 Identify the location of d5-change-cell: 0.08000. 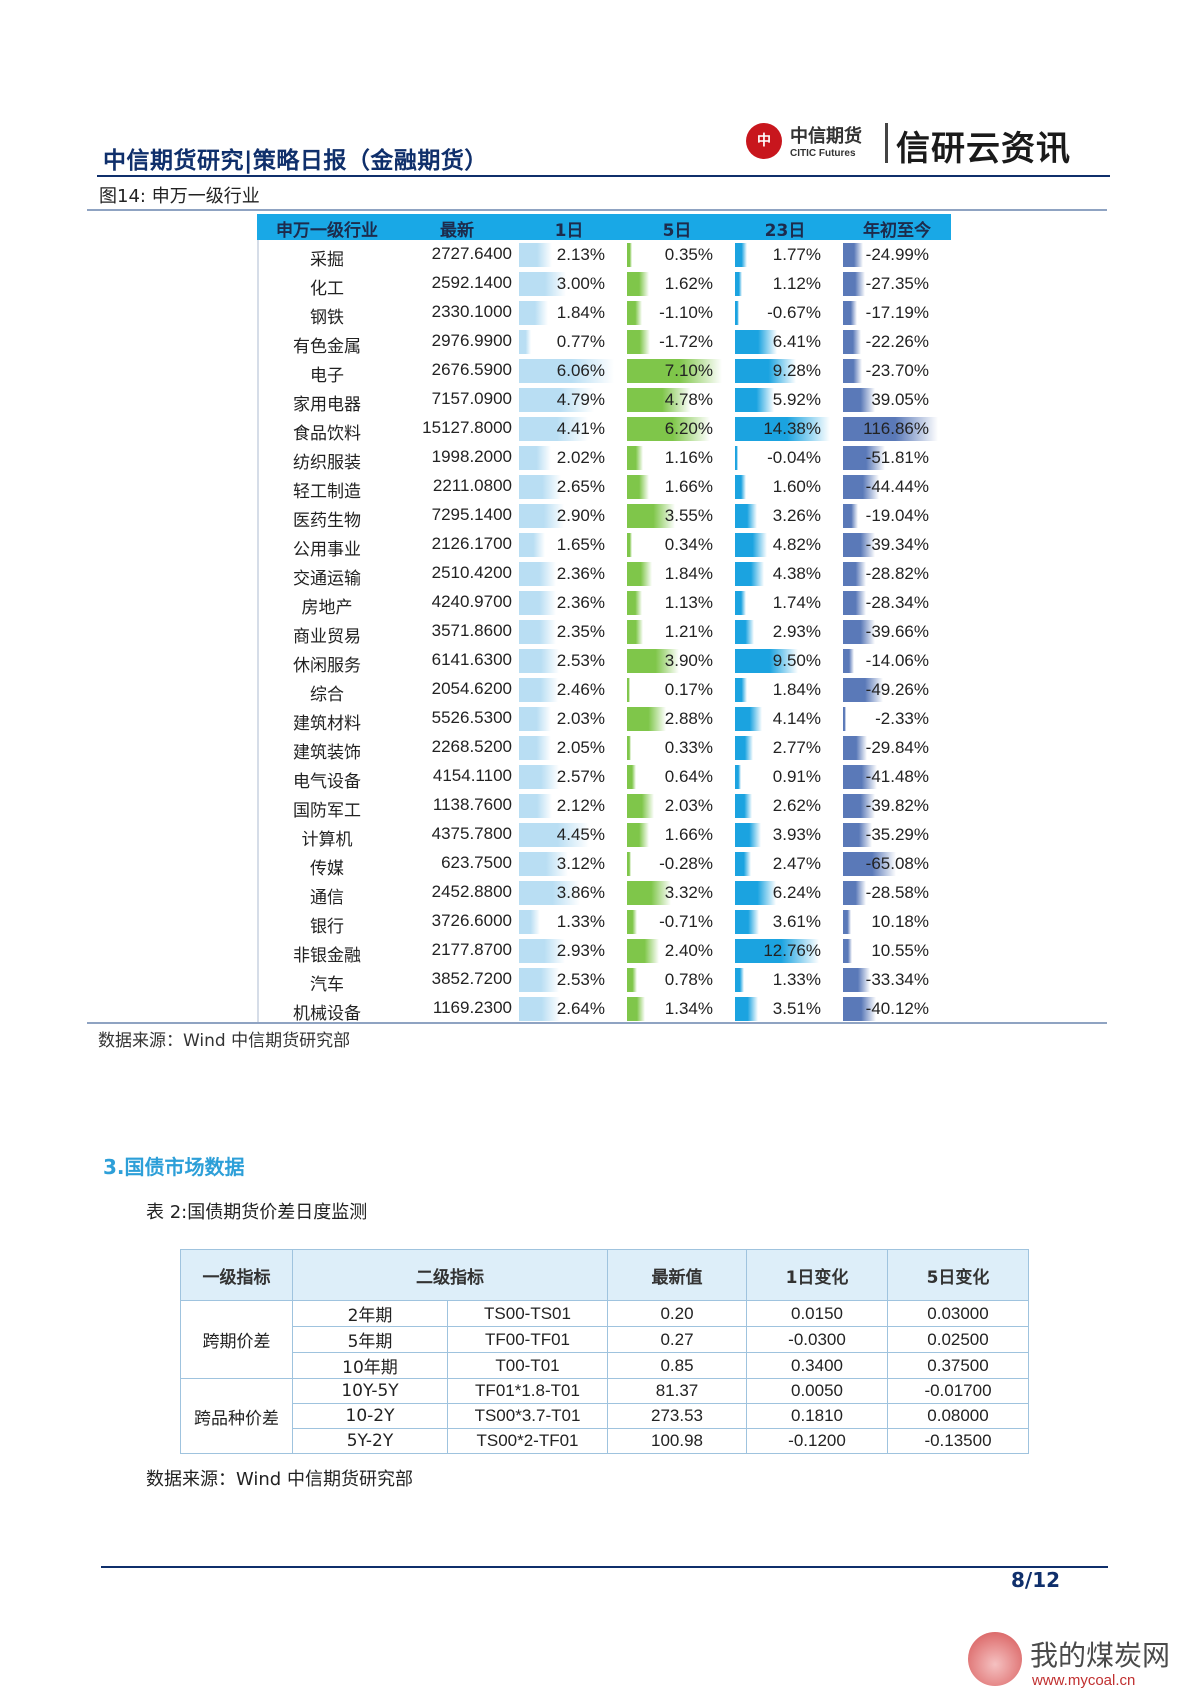
(958, 1416).